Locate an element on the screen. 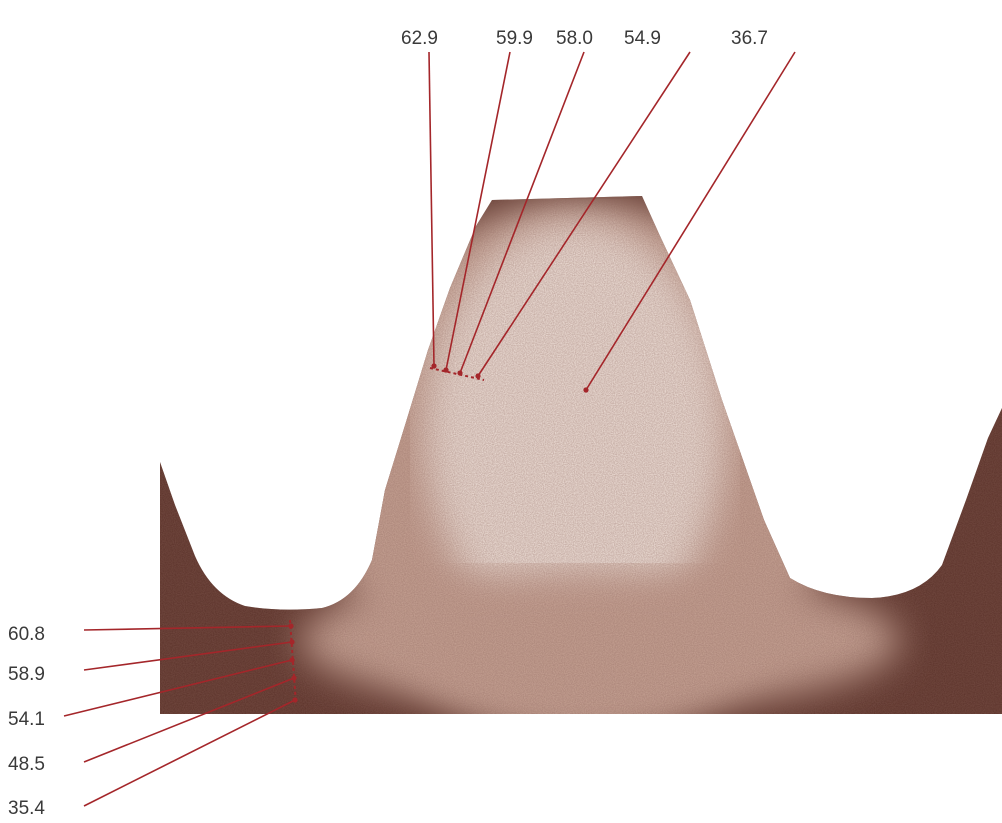  hardness-label-flank-1: 62.9 is located at coordinates (419, 38).